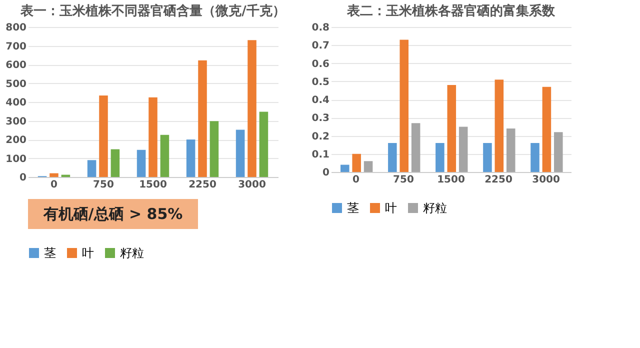 This screenshot has height=348, width=640. Describe the element at coordinates (16, 122) in the screenshot. I see `y-tick-label: 300` at that location.